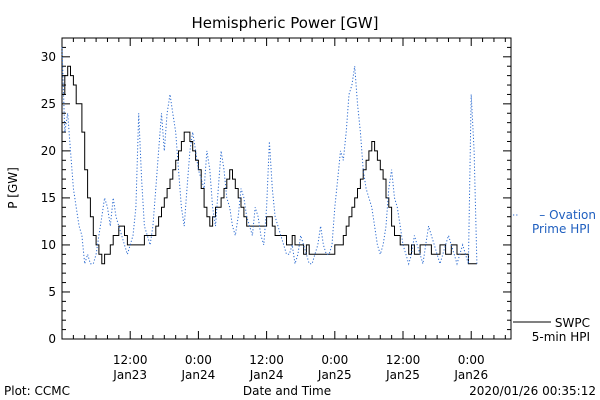 Image resolution: width=600 pixels, height=400 pixels. I want to click on legend-ovation-label-line2: Prime HPI, so click(561, 229).